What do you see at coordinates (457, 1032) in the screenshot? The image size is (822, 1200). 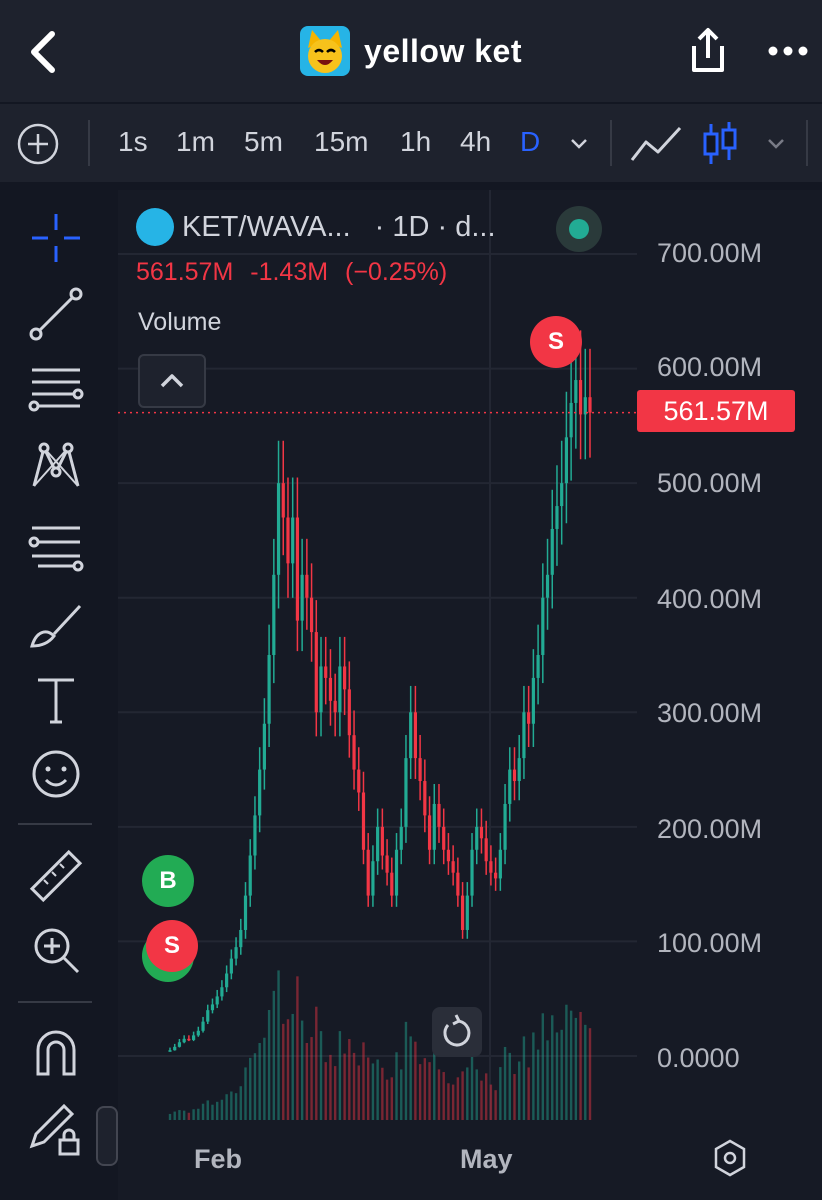 I see `reset-icon` at bounding box center [457, 1032].